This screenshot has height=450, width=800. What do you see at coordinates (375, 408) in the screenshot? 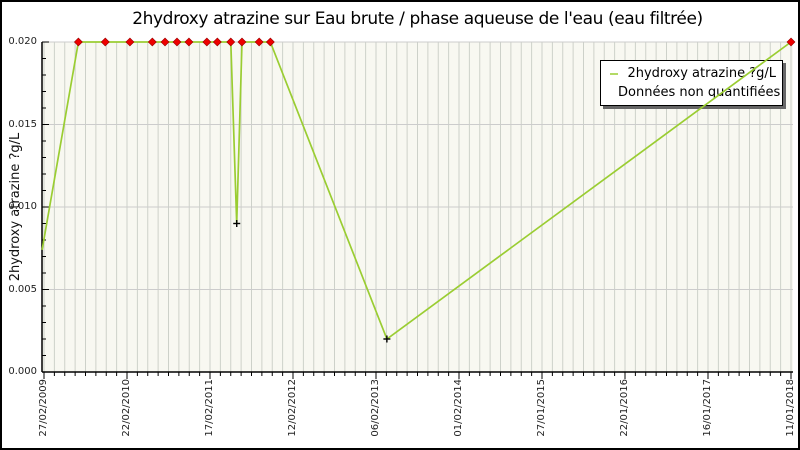
I see `x-tick-label: 06/02/2013` at bounding box center [375, 408].